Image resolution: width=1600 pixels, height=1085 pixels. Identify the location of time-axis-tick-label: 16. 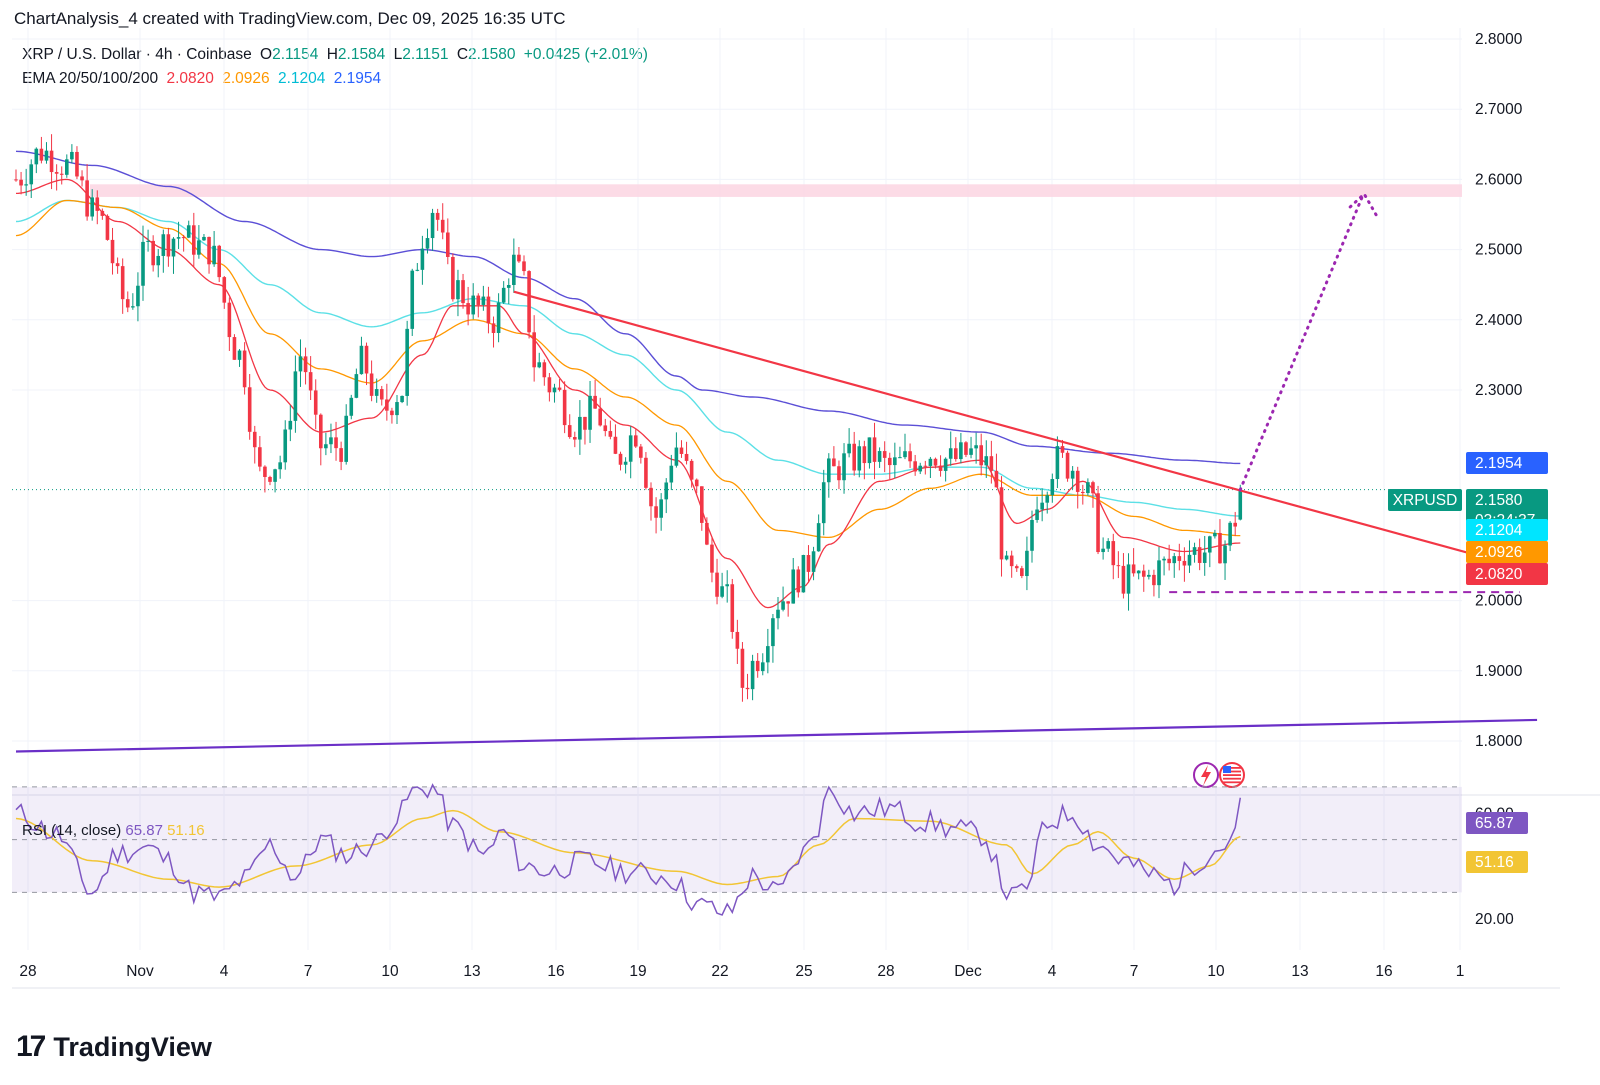
(555, 971).